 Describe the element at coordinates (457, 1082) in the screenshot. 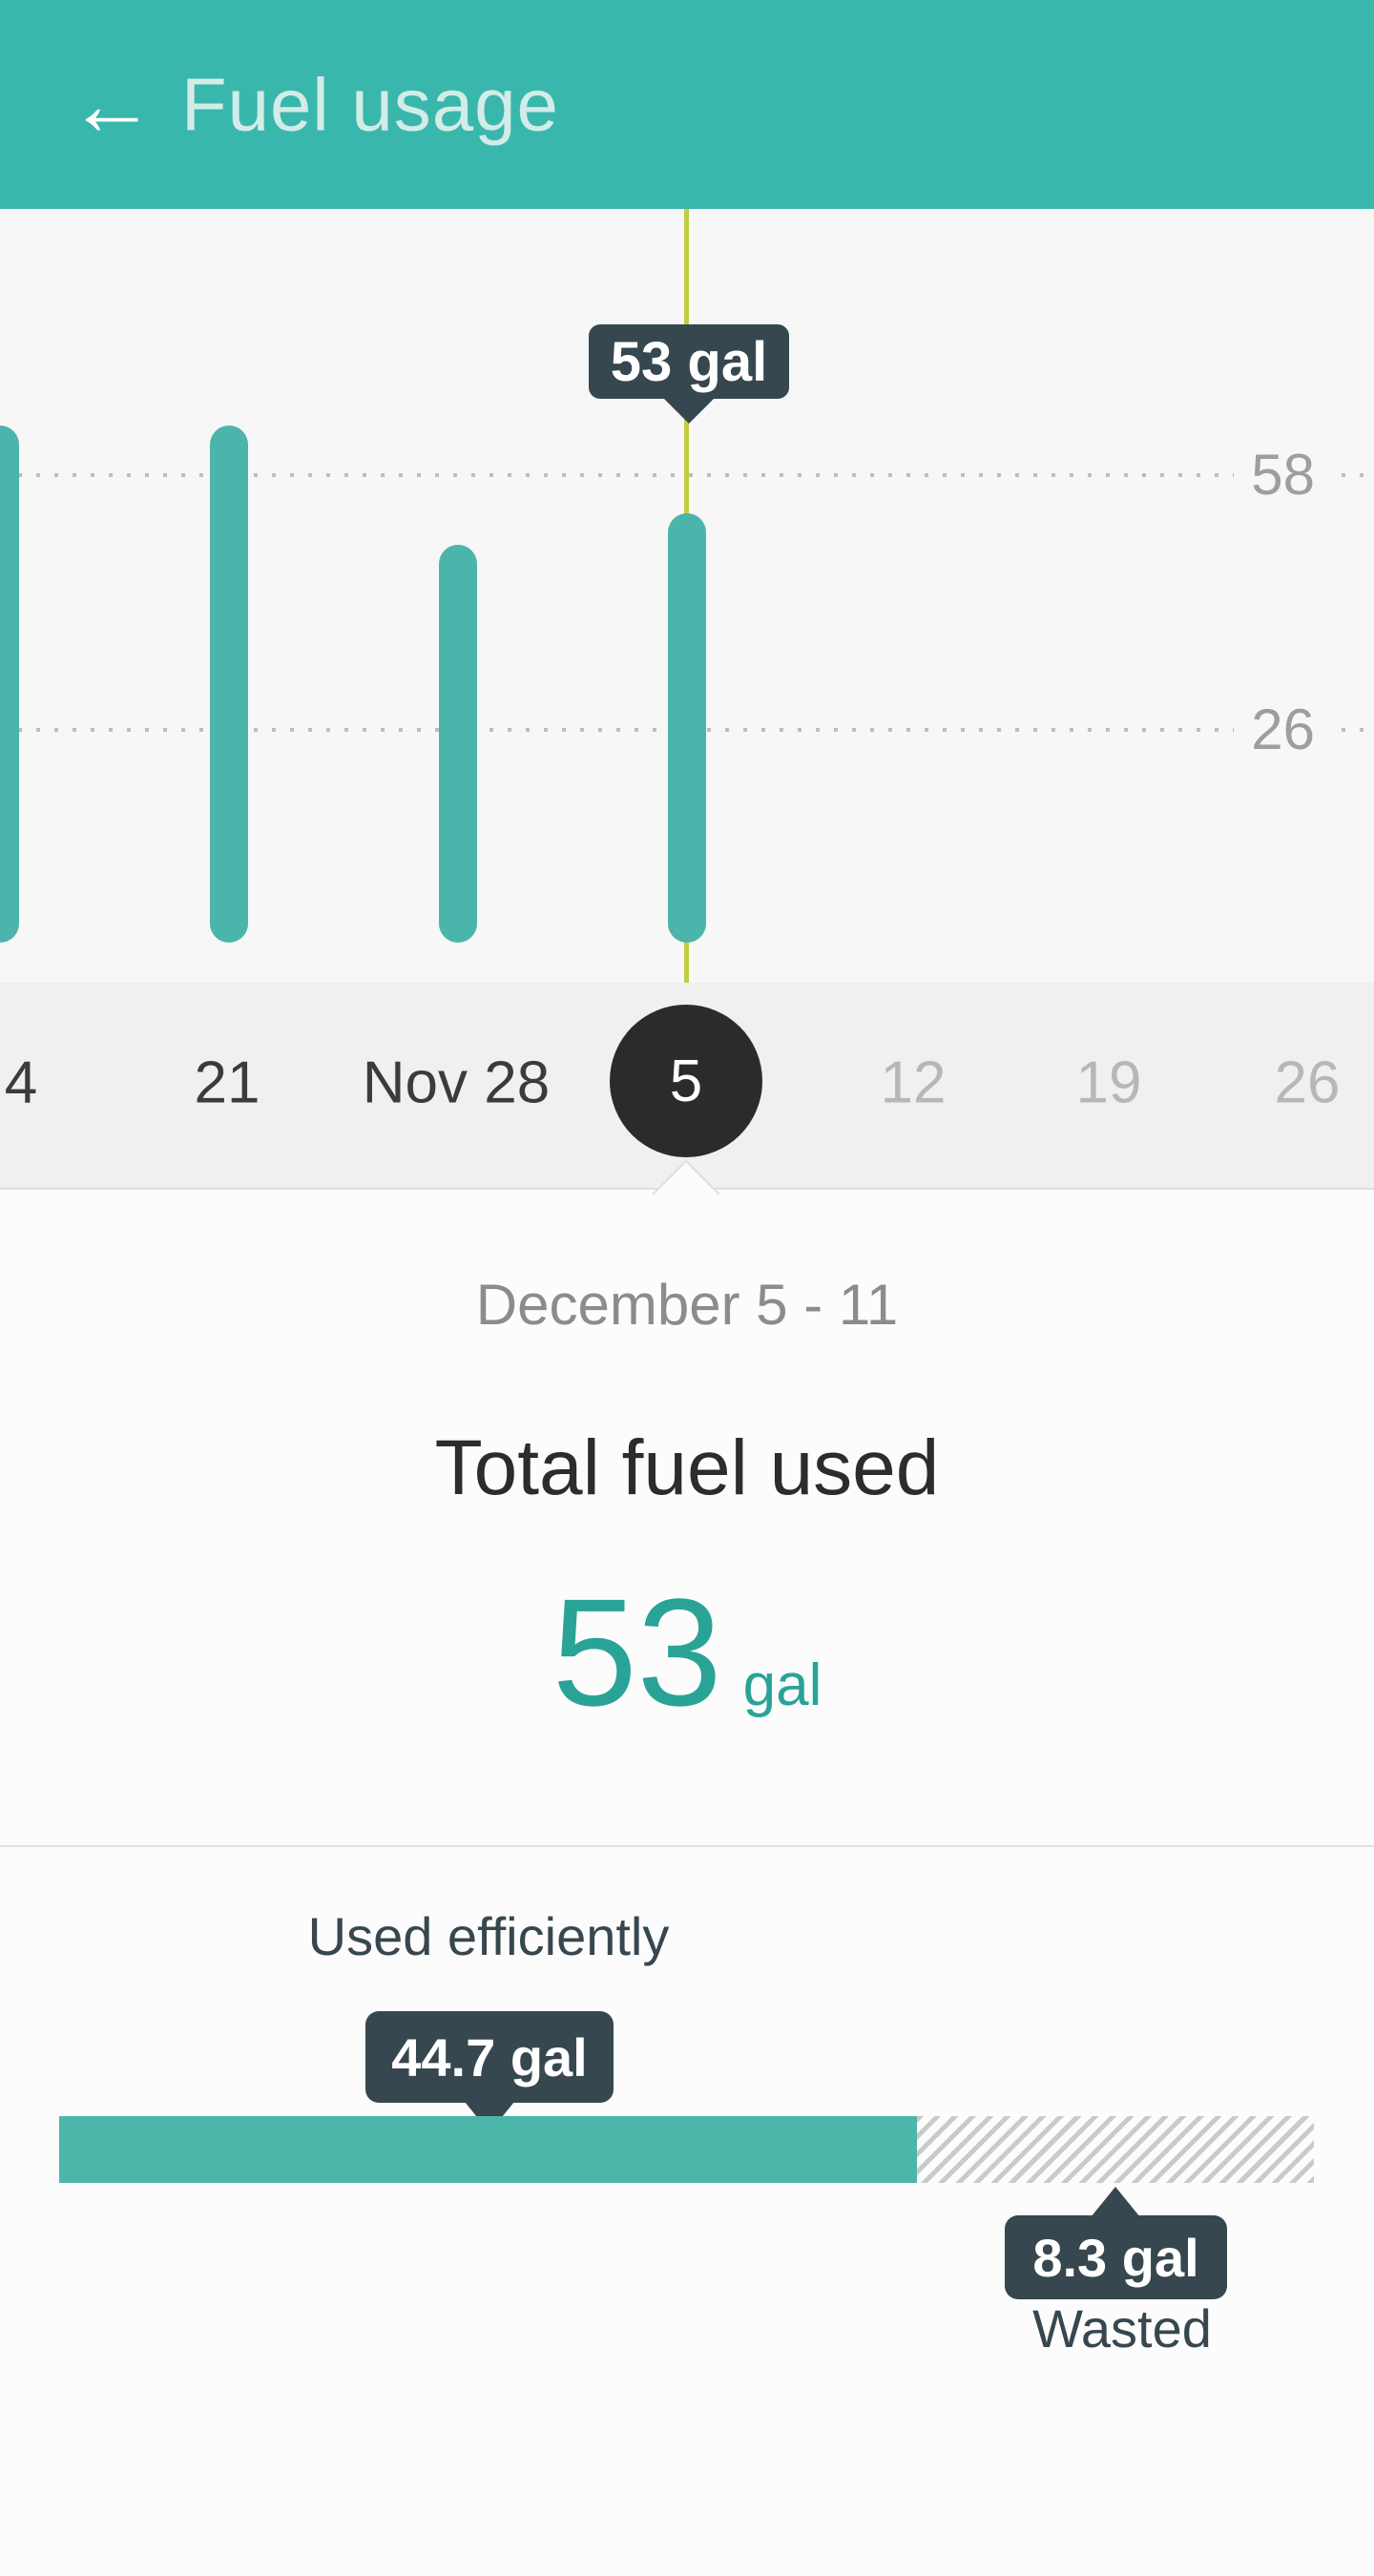

I see `x-label-nov-28: Nov 28` at that location.